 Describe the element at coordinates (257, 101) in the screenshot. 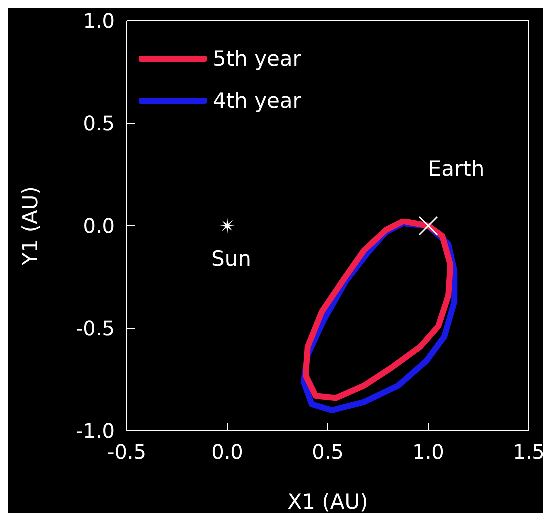

I see `legend-label: 4th year` at that location.